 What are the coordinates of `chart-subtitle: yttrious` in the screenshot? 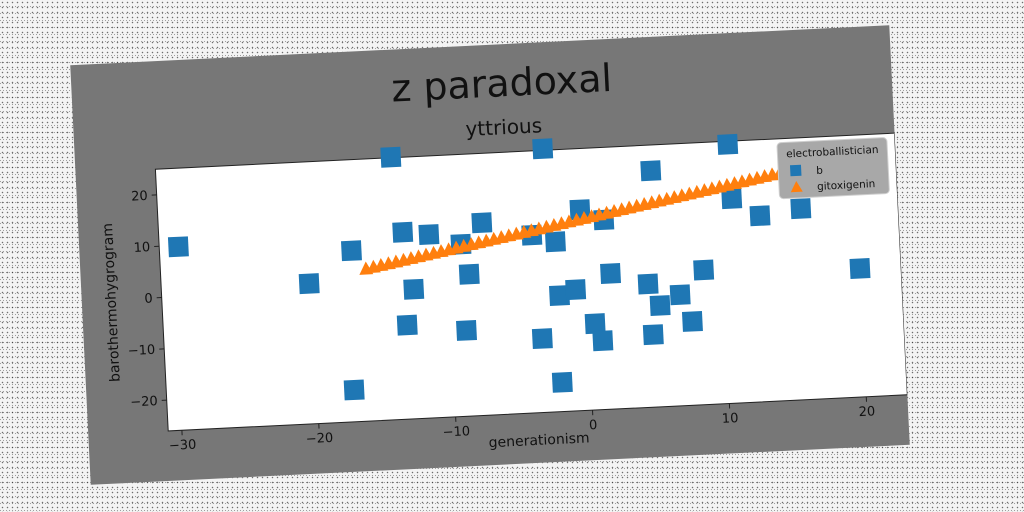 It's located at (504, 127).